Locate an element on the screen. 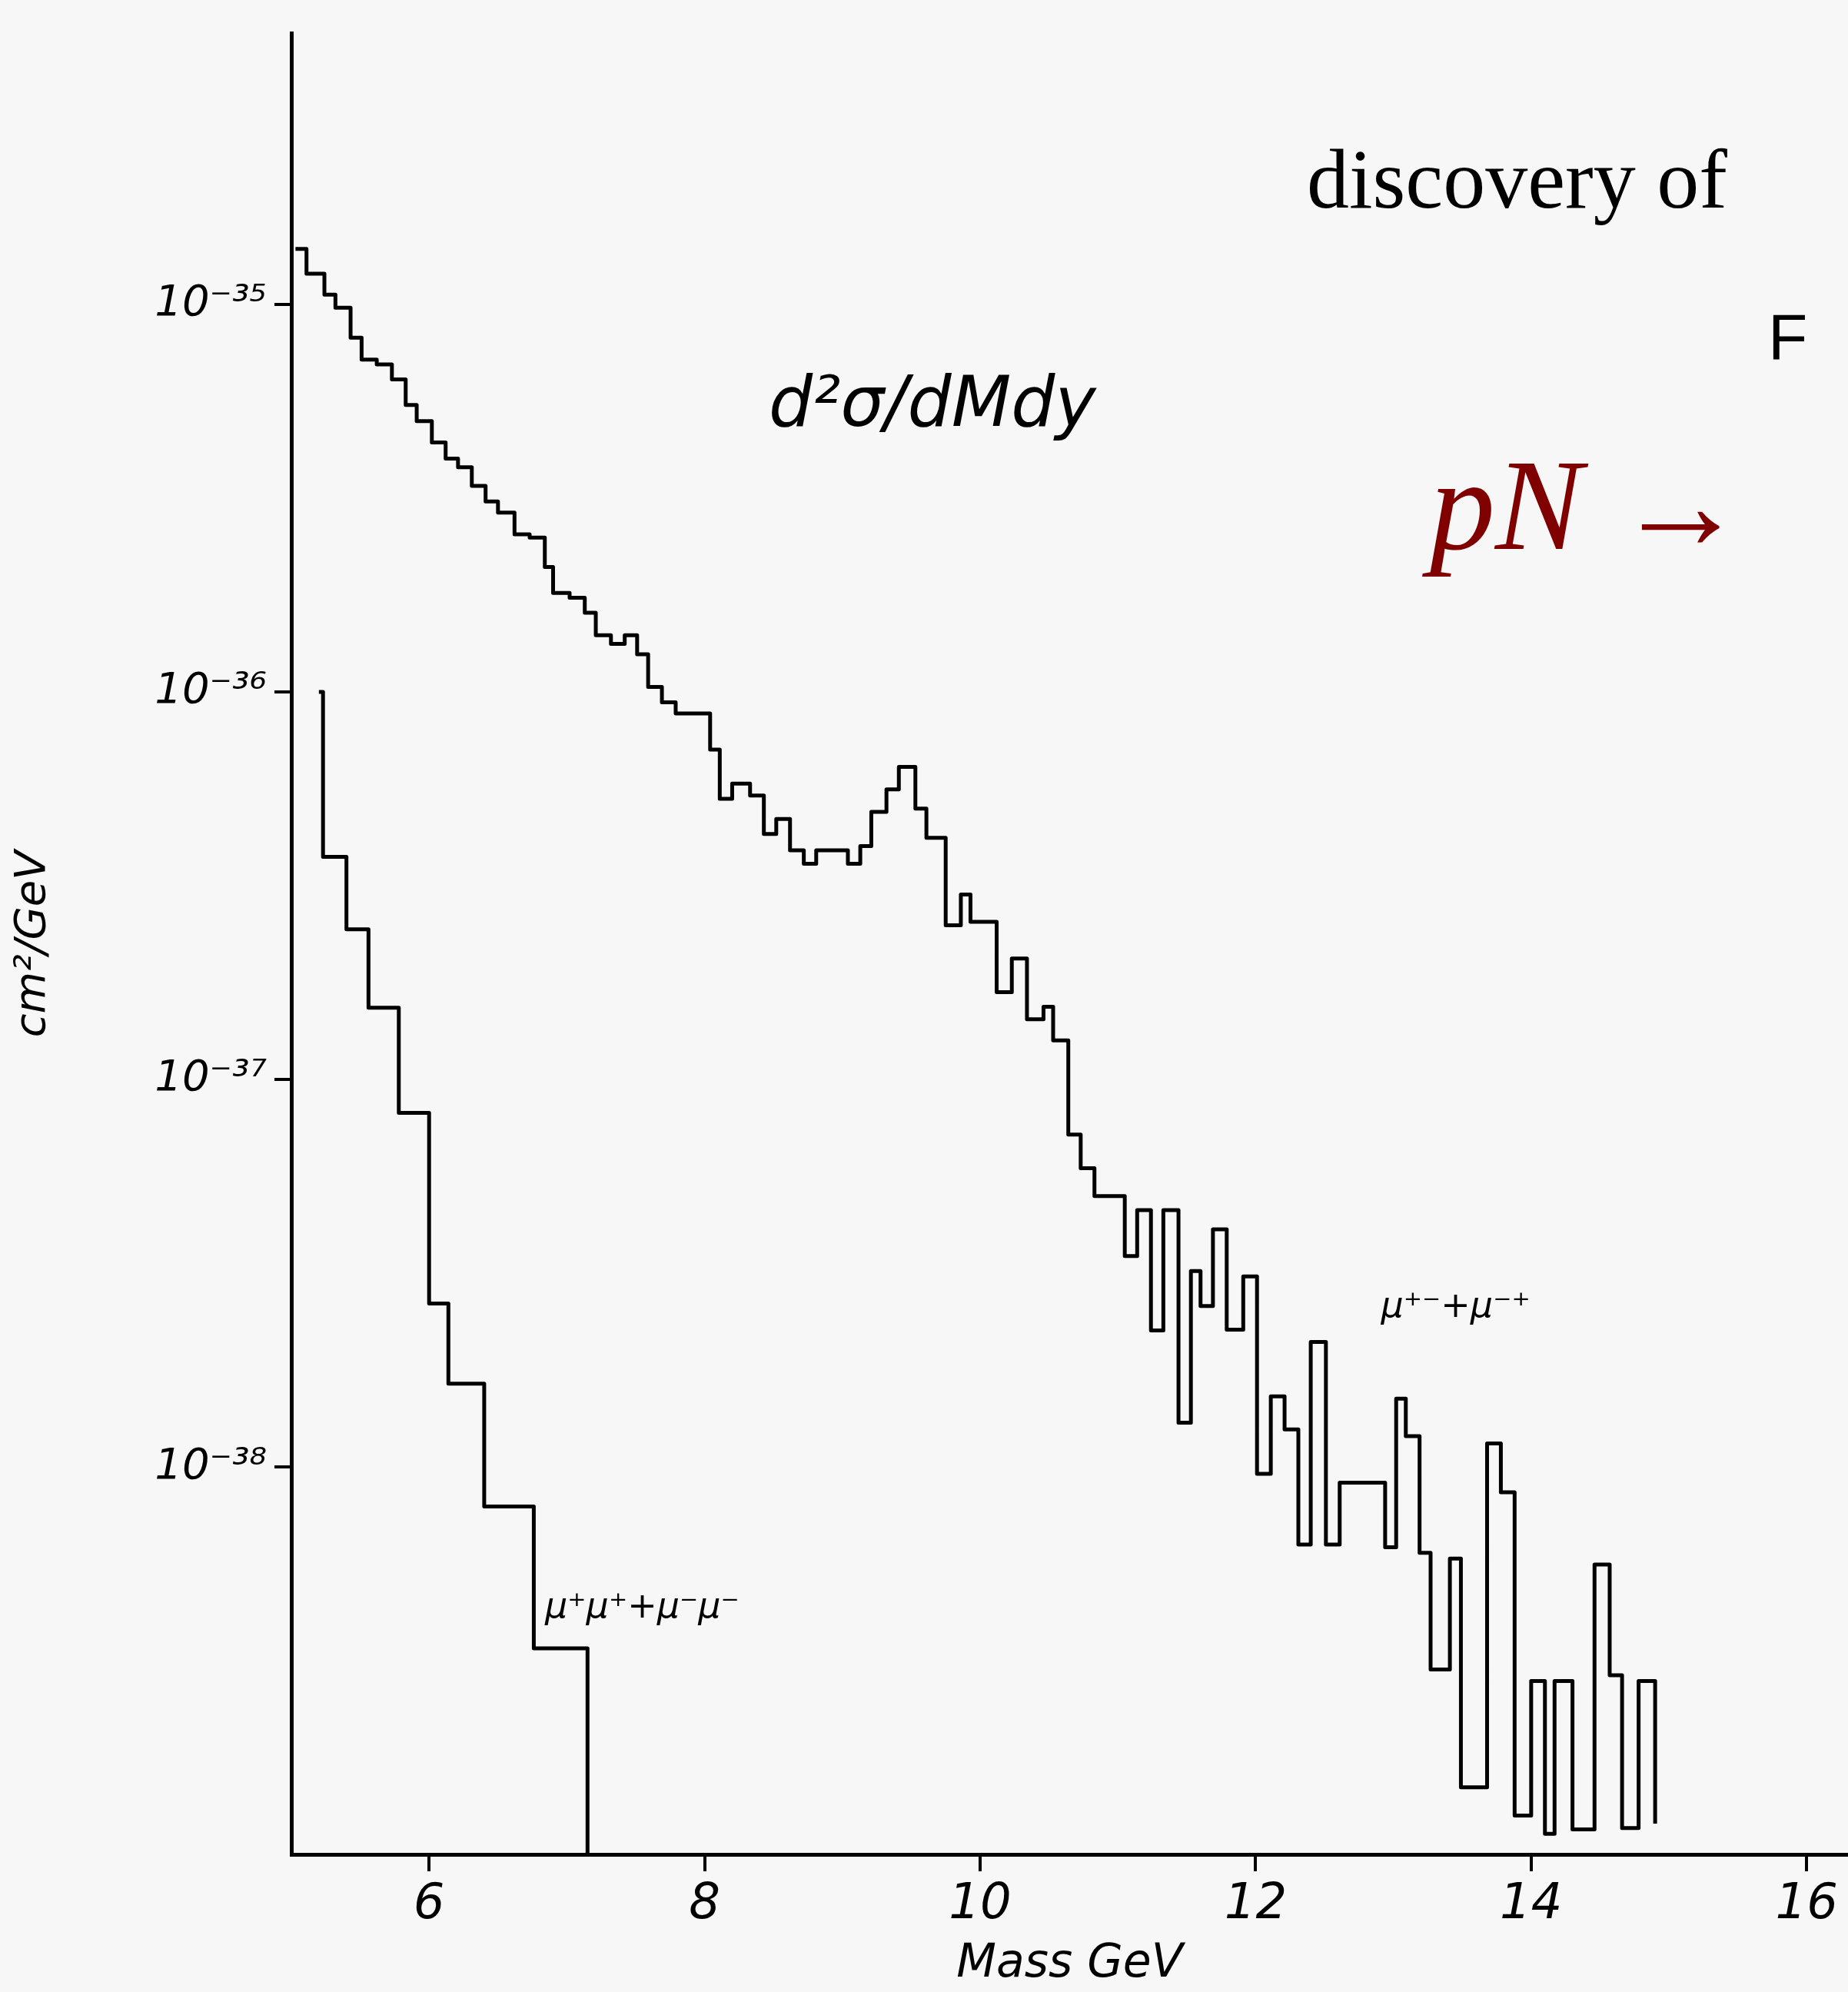  x-tick-label: 16 is located at coordinates (1806, 1901).